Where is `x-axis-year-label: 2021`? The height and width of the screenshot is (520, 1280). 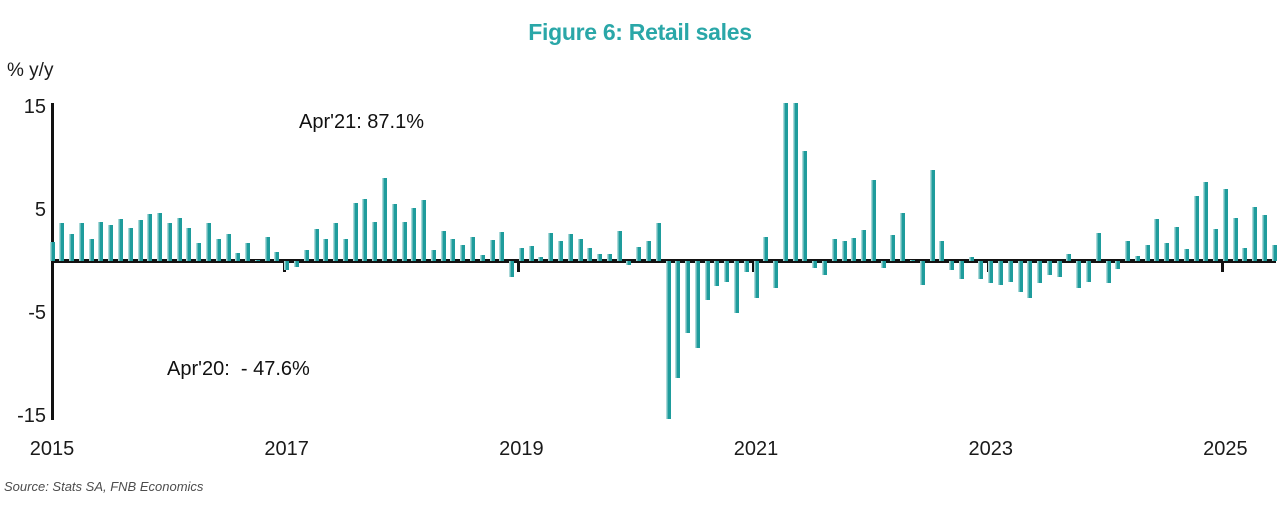
x-axis-year-label: 2021 is located at coordinates (756, 449).